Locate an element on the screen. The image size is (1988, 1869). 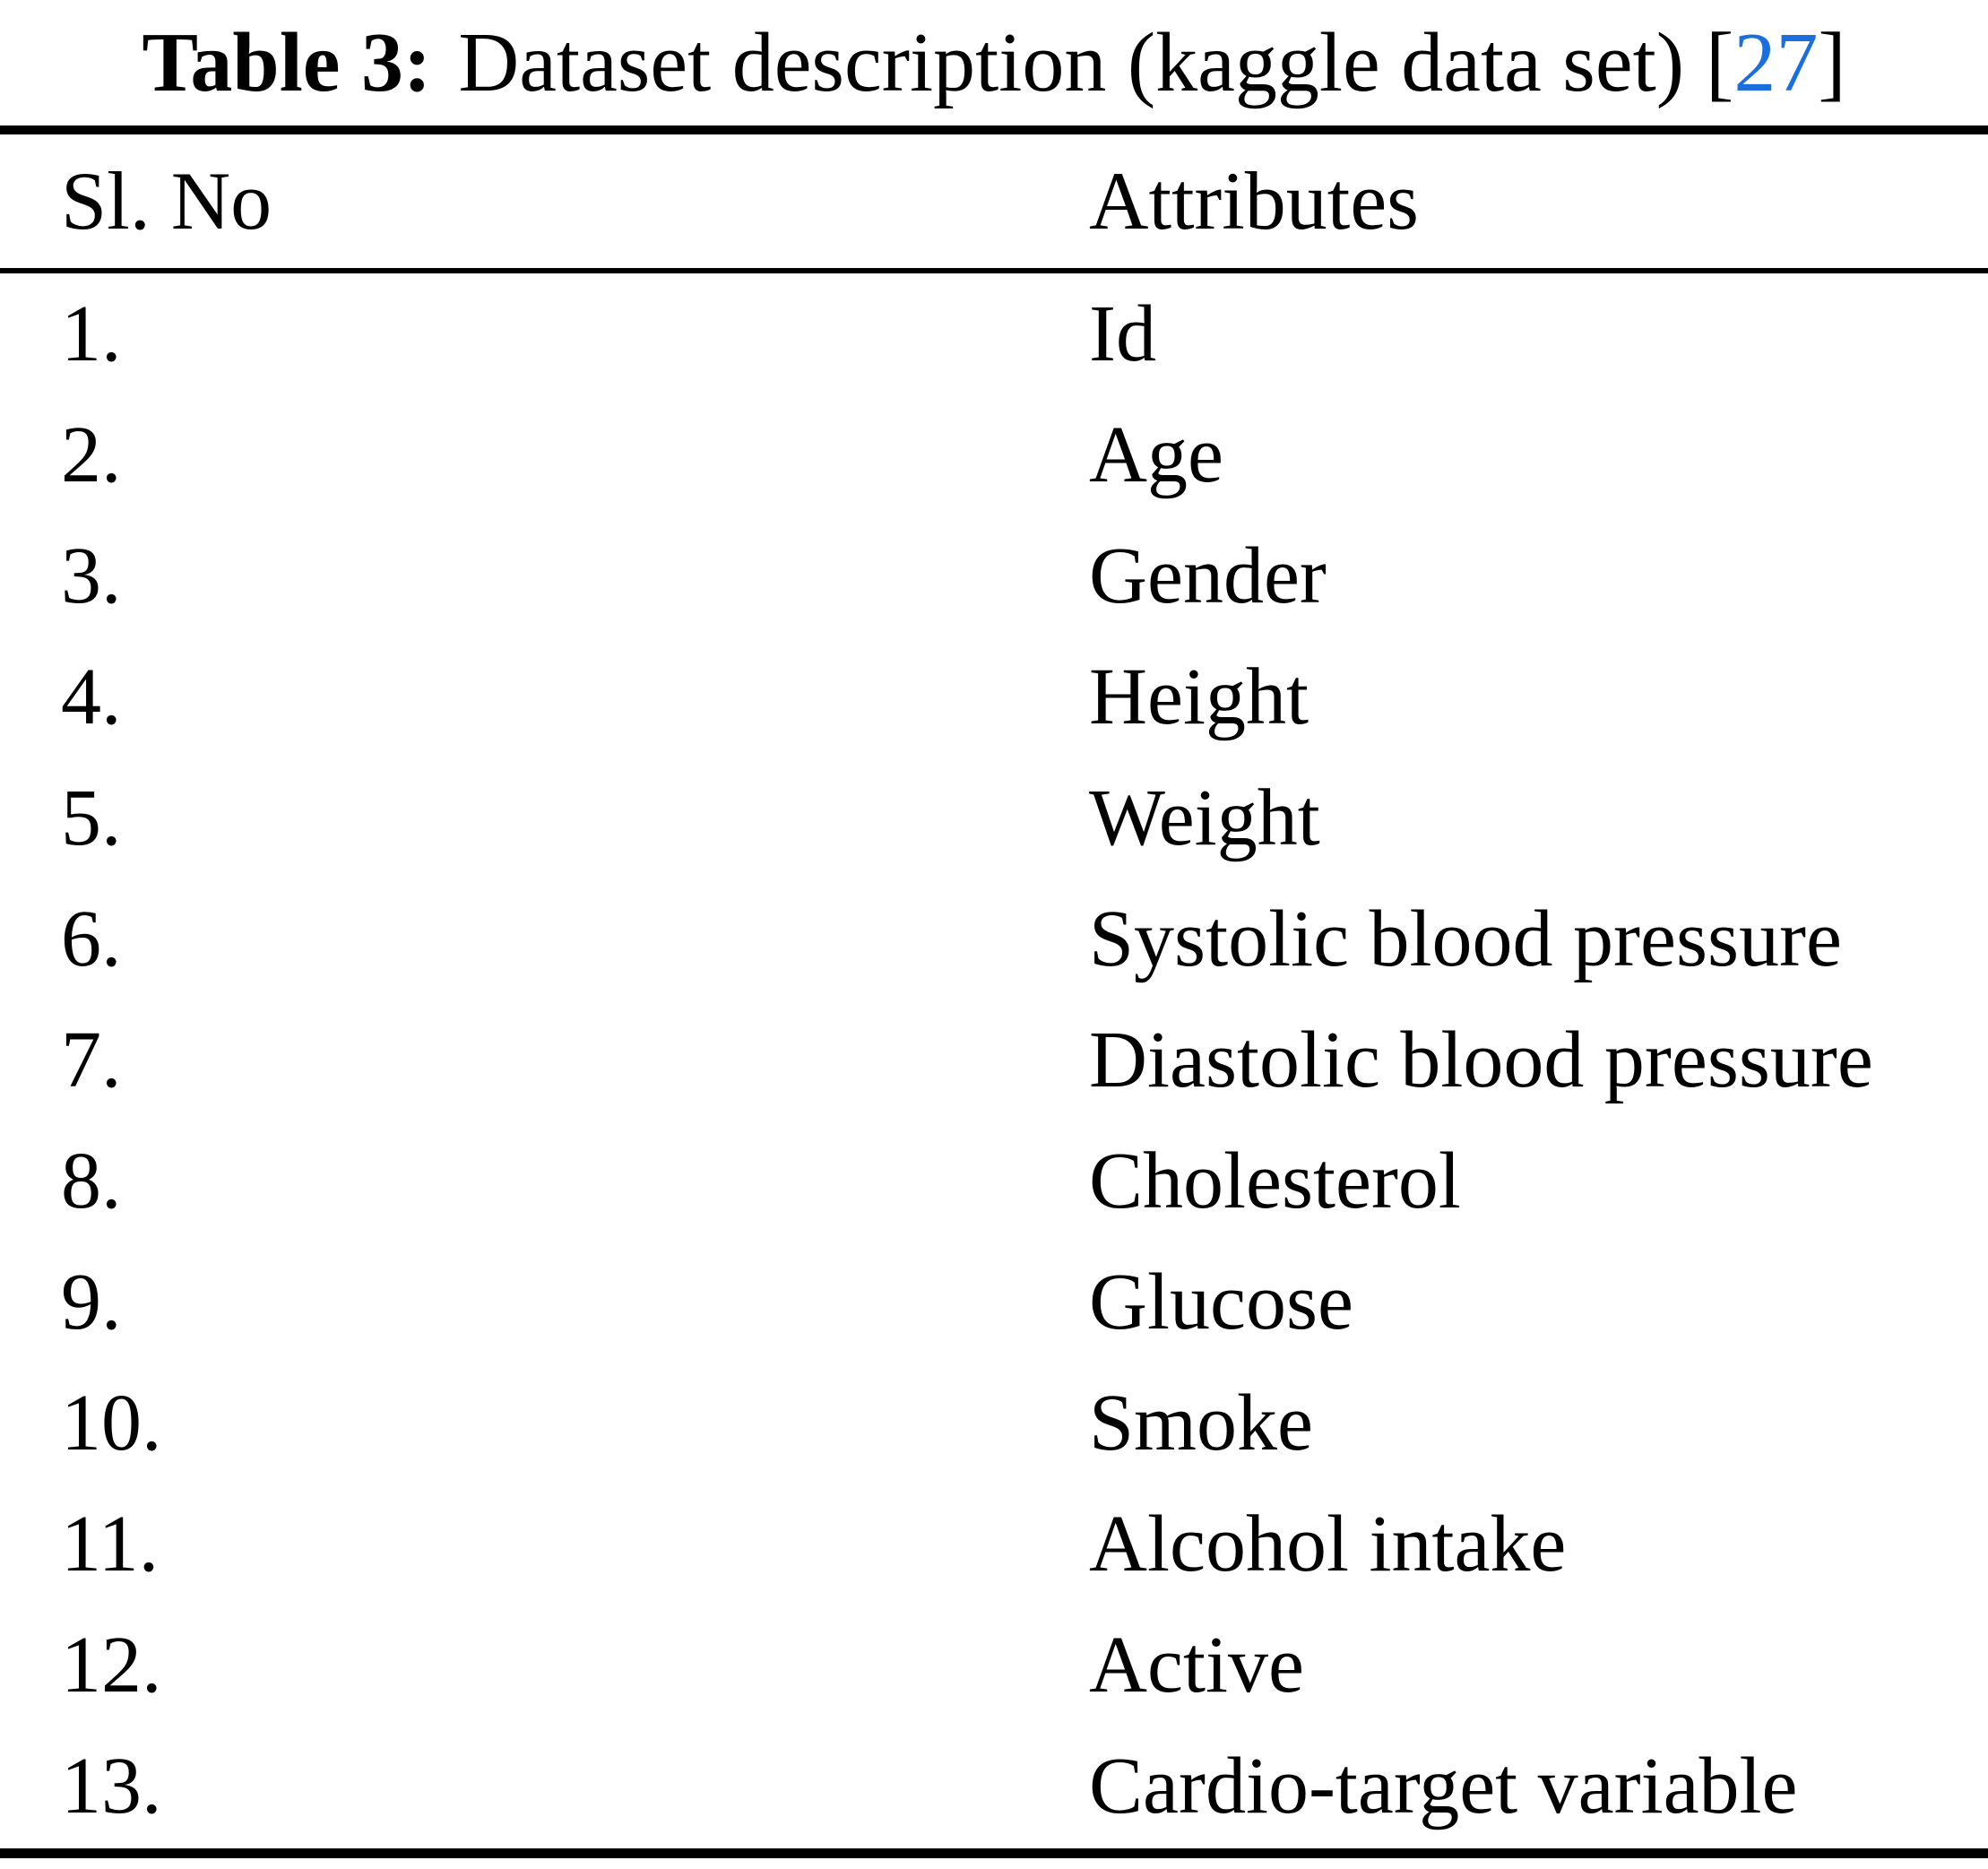
caption-text: Dataset description (kaggle data set) is located at coordinates (1071, 63).